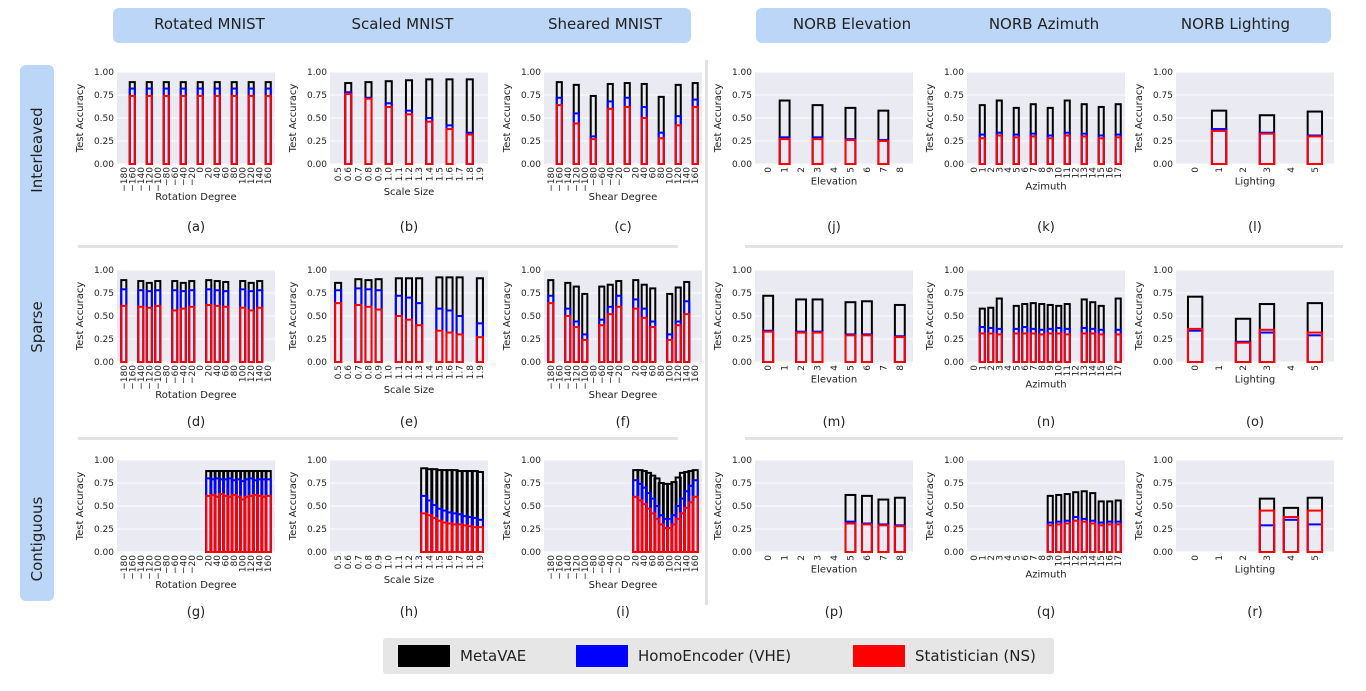 The width and height of the screenshot is (1366, 691). I want to click on x-tick-label: −180, so click(552, 179).